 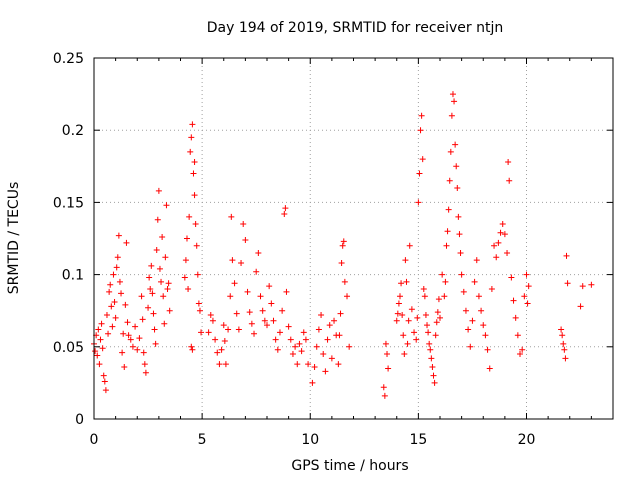 What do you see at coordinates (79, 420) in the screenshot?
I see `y-tick-label: 0` at bounding box center [79, 420].